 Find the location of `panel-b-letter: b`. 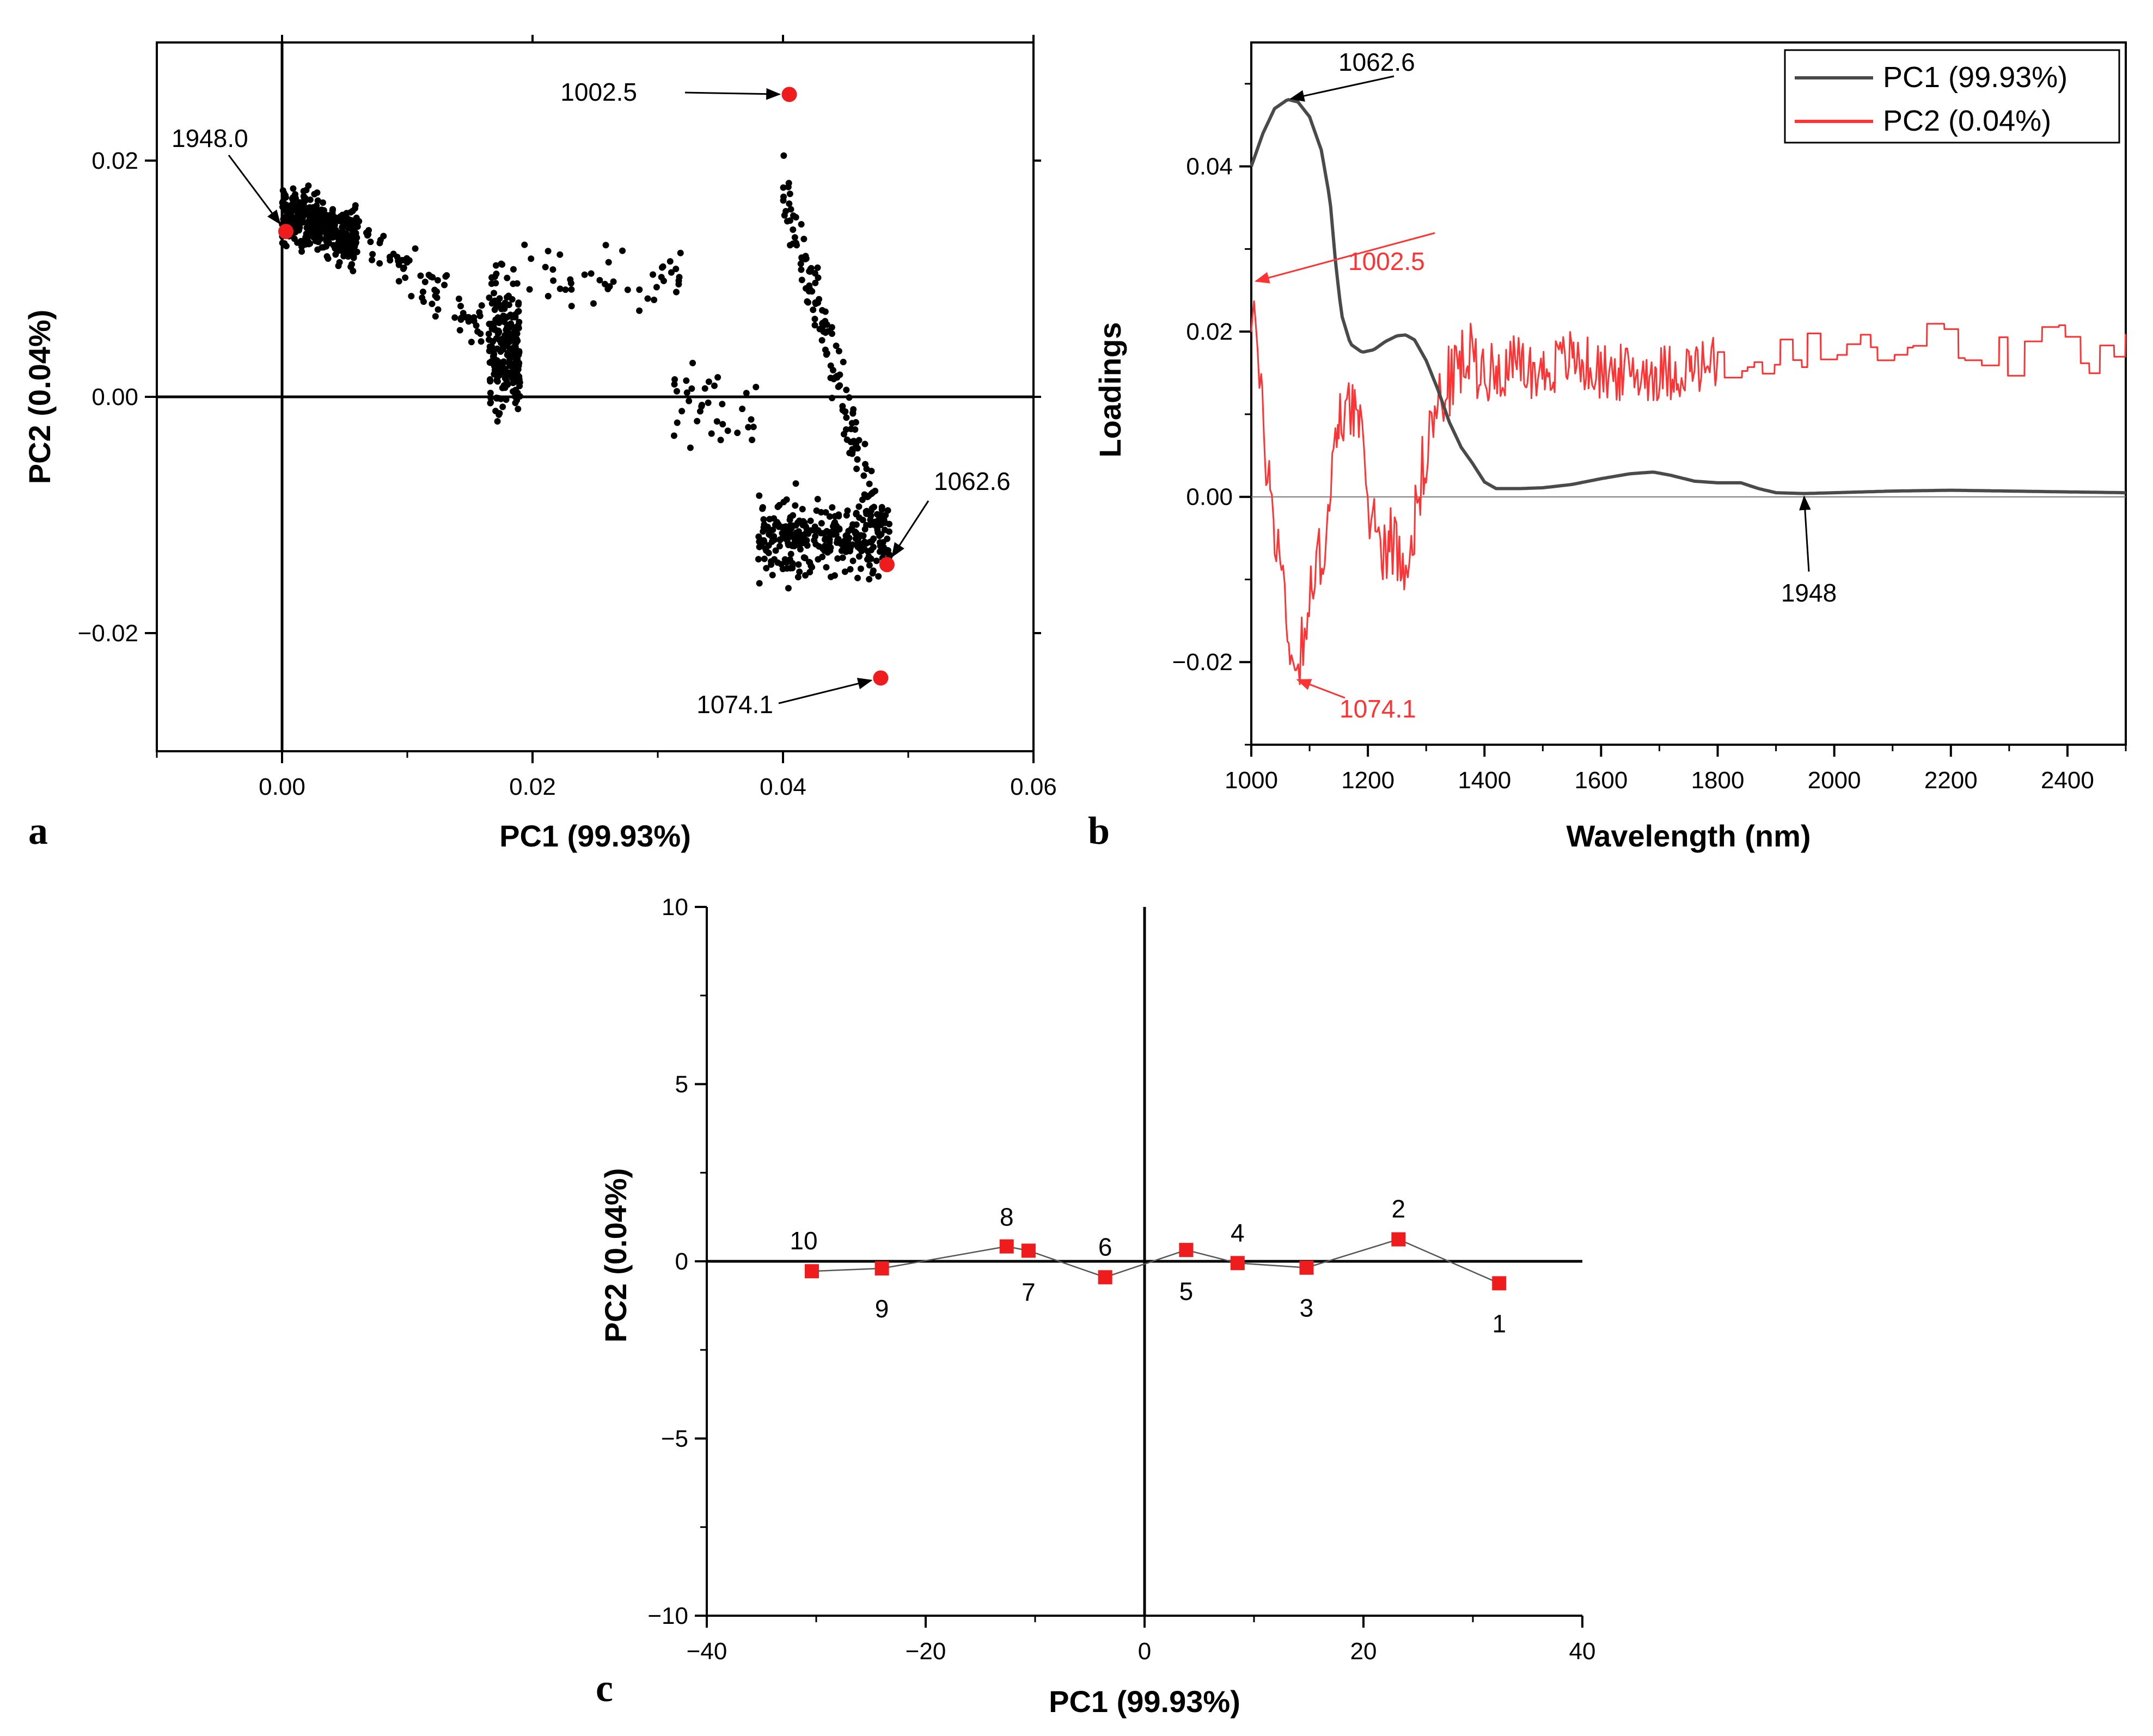

panel-b-letter: b is located at coordinates (1099, 830).